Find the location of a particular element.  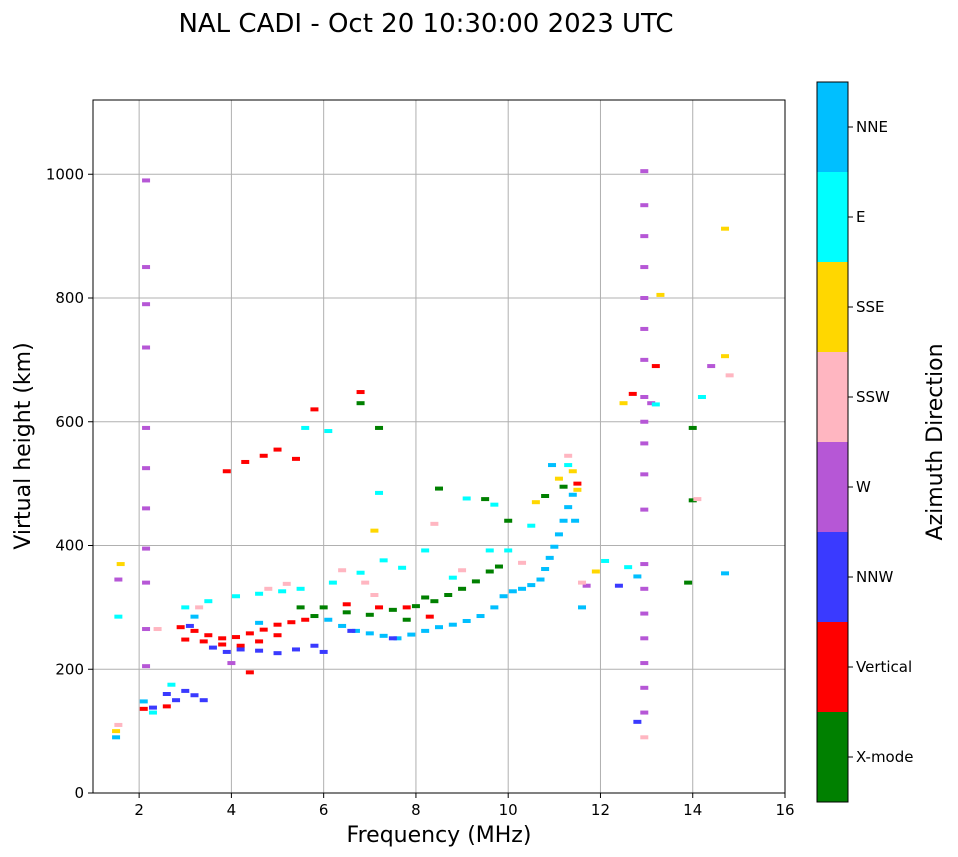

y-axis-ticks: 0 200 400 600 800 1000 is located at coordinates (69, 483).